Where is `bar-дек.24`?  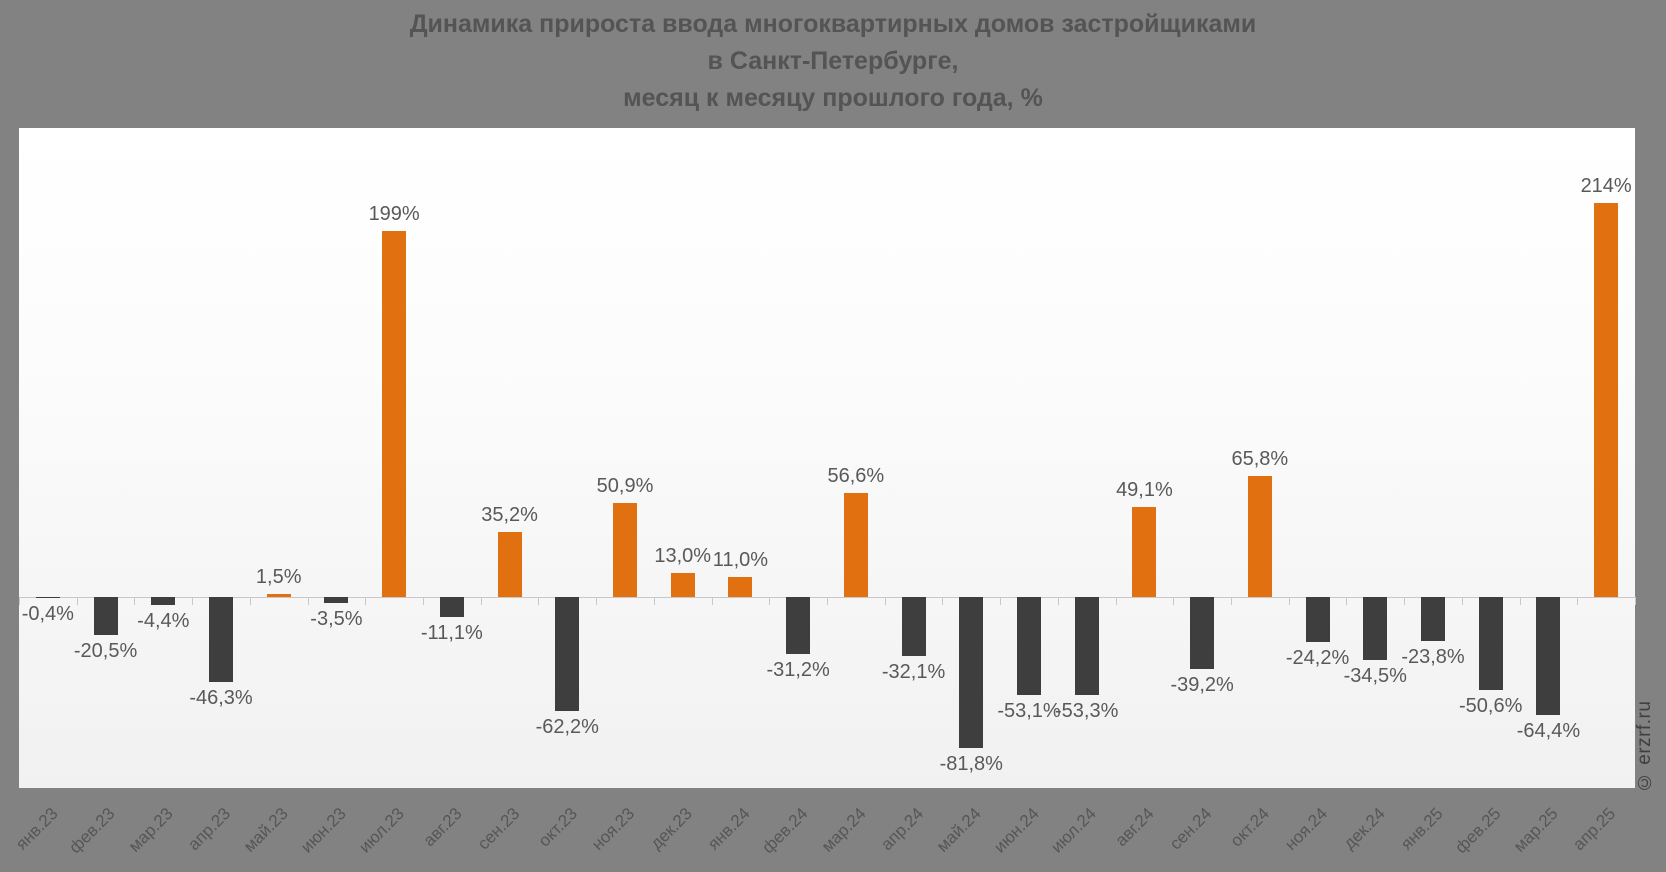 bar-дек.24 is located at coordinates (1375, 629).